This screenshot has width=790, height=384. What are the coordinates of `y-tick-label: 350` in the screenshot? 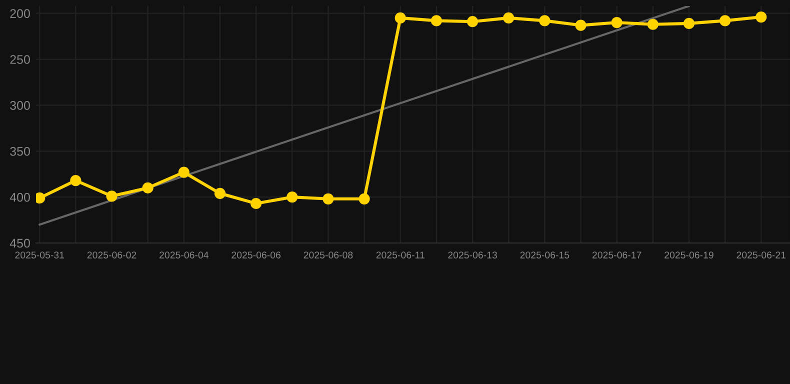 It's located at (20, 151).